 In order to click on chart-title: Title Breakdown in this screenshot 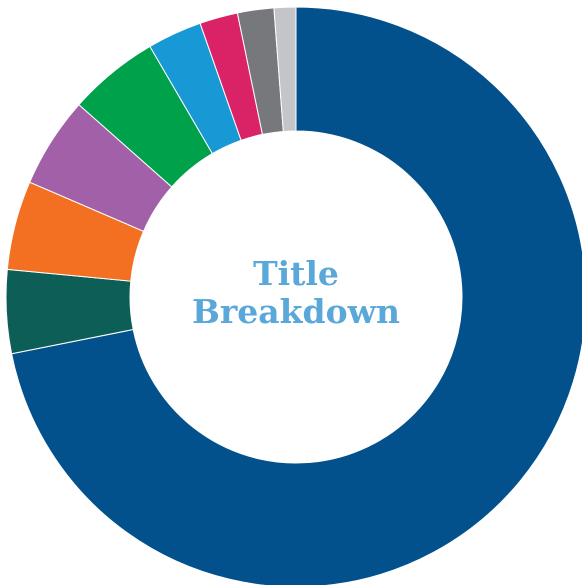, I will do `click(296, 293)`.